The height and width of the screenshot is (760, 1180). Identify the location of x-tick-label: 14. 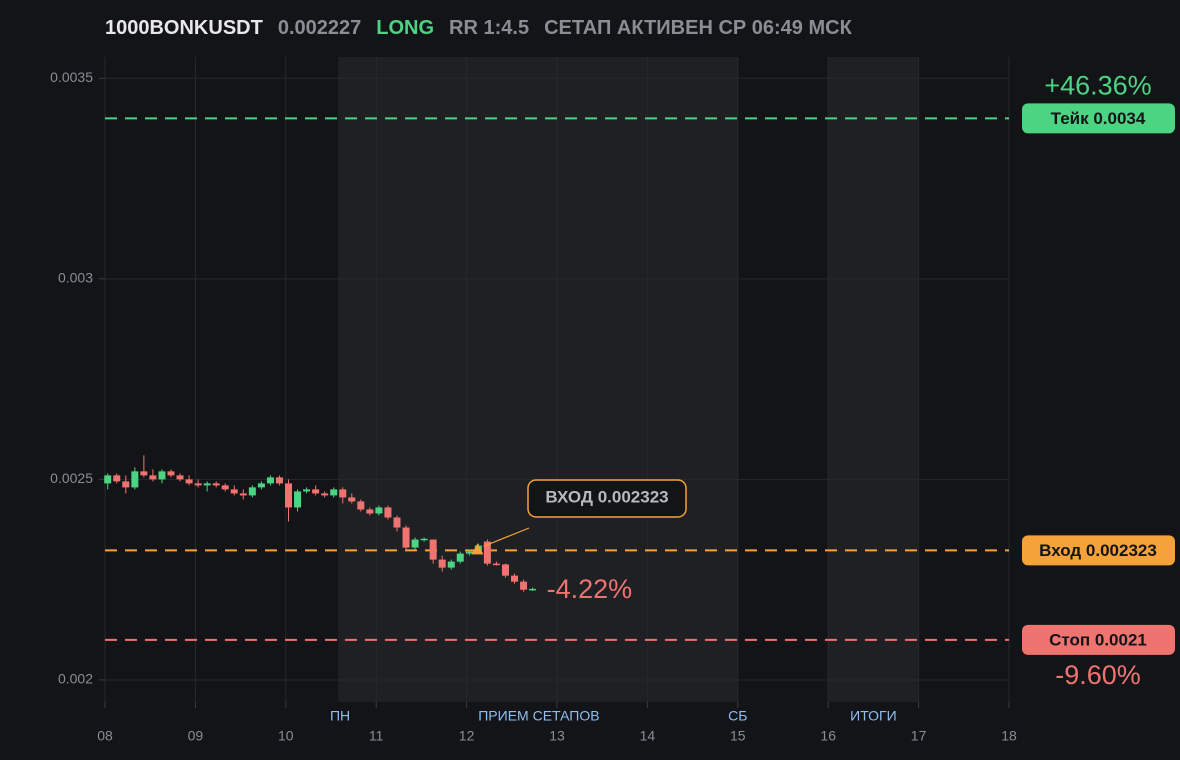
(648, 736).